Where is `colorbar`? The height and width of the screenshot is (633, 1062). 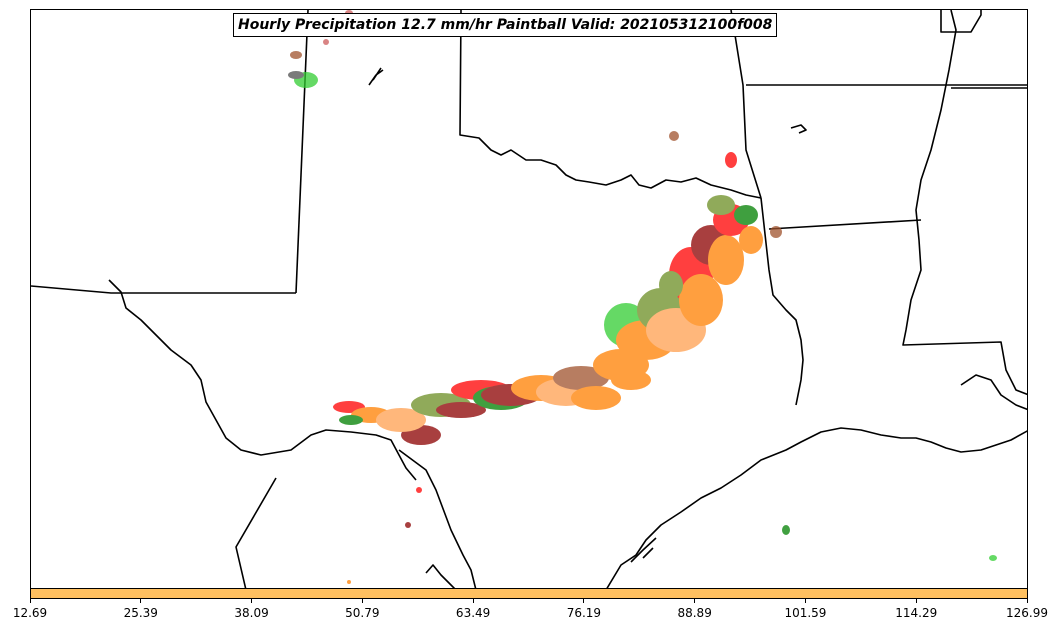
colorbar is located at coordinates (529, 593).